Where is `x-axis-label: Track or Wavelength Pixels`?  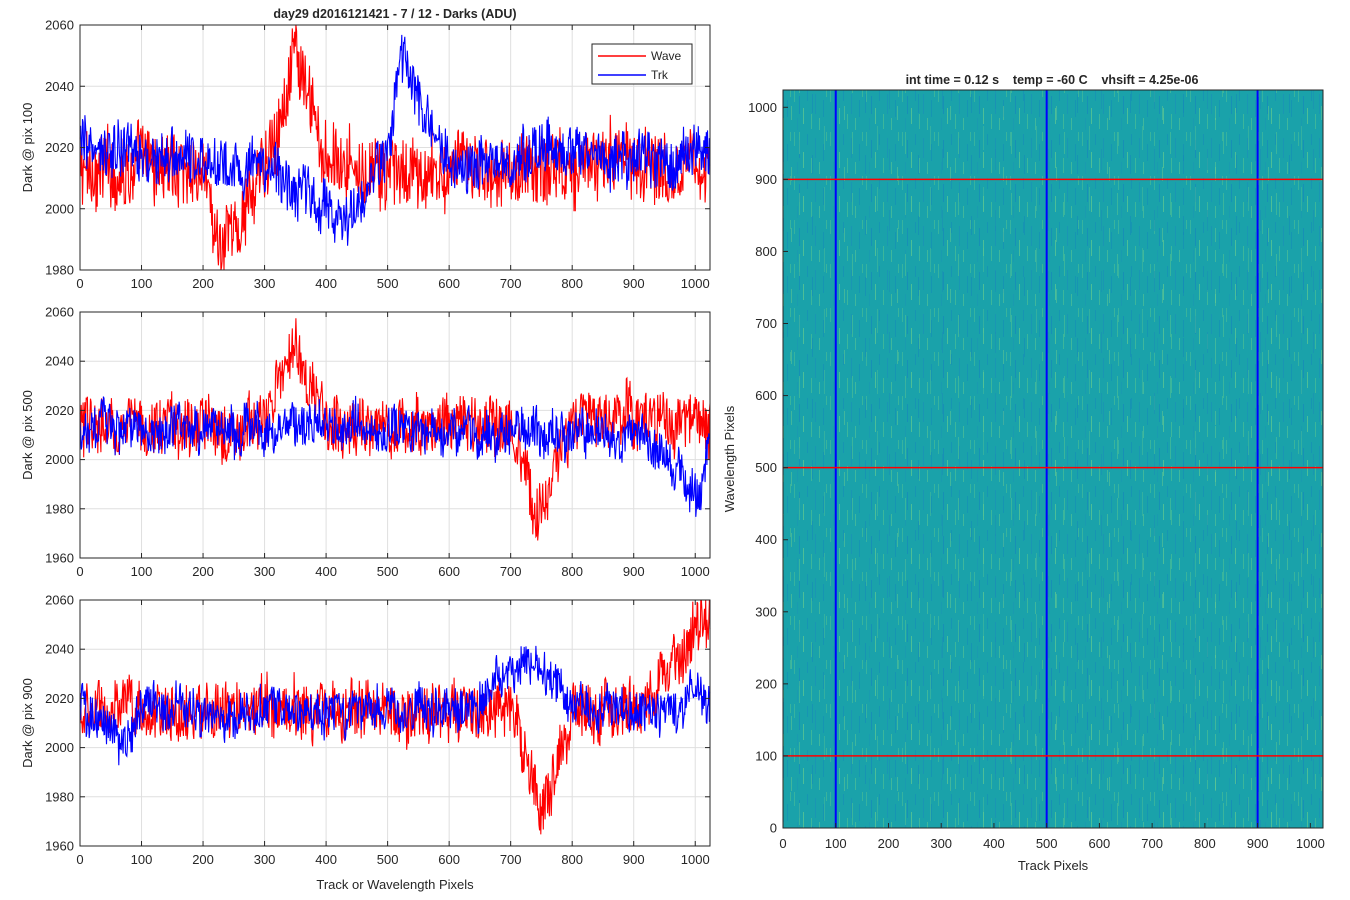
x-axis-label: Track or Wavelength Pixels is located at coordinates (395, 884).